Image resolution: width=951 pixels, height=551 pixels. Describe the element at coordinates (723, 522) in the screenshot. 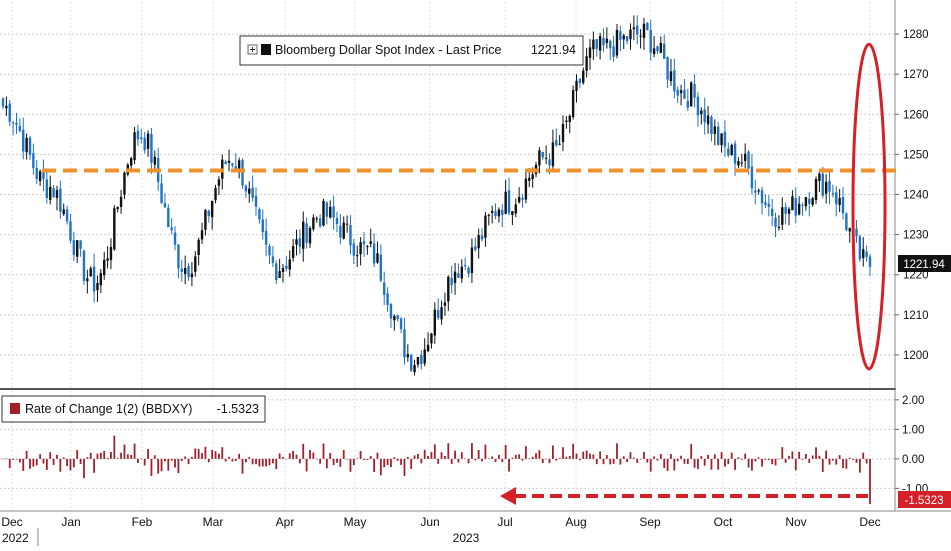

I see `x-month-label: Oct` at that location.